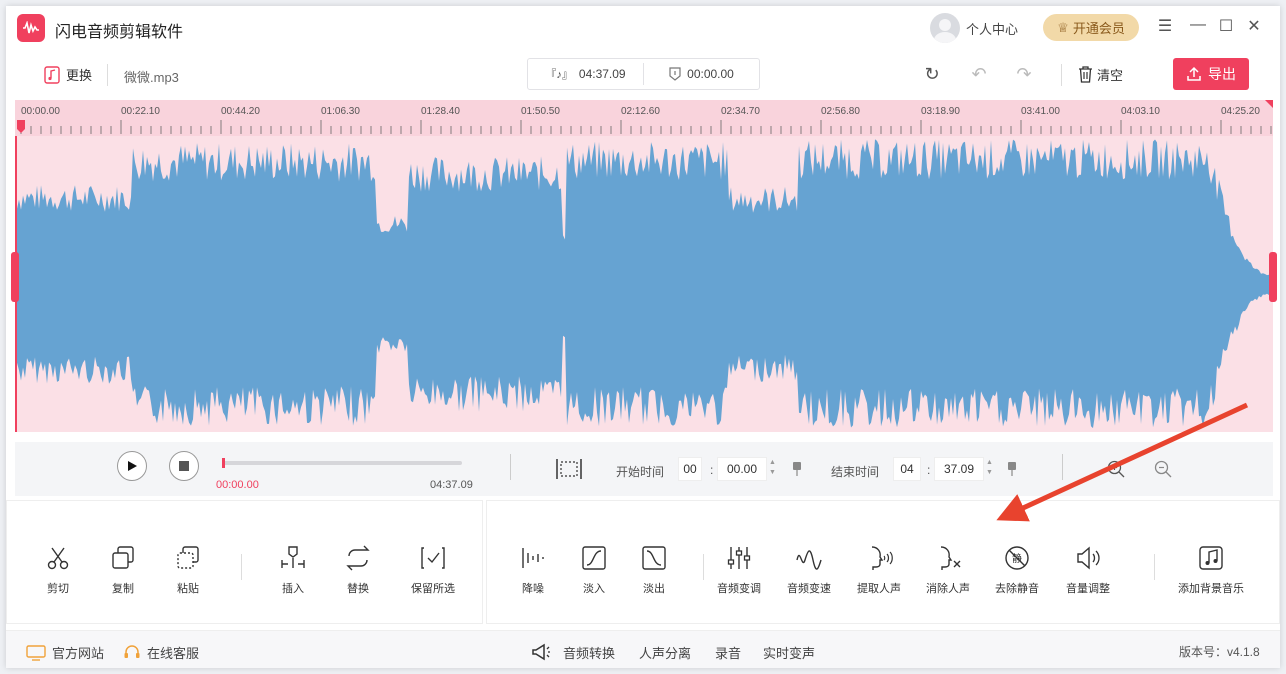 This screenshot has height=674, width=1286. Describe the element at coordinates (907, 469) in the screenshot. I see `end-minute-input: 04` at that location.